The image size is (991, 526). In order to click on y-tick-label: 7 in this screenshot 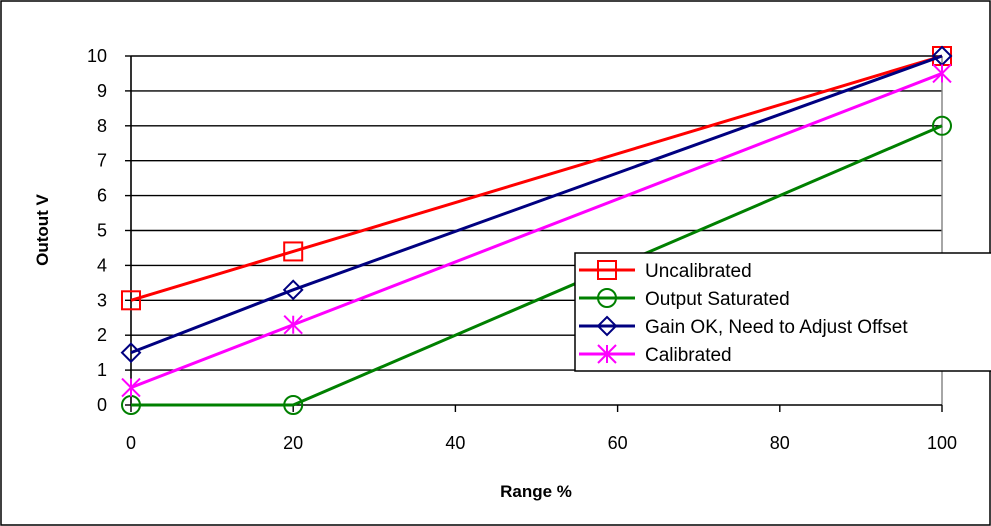, I will do `click(102, 161)`.